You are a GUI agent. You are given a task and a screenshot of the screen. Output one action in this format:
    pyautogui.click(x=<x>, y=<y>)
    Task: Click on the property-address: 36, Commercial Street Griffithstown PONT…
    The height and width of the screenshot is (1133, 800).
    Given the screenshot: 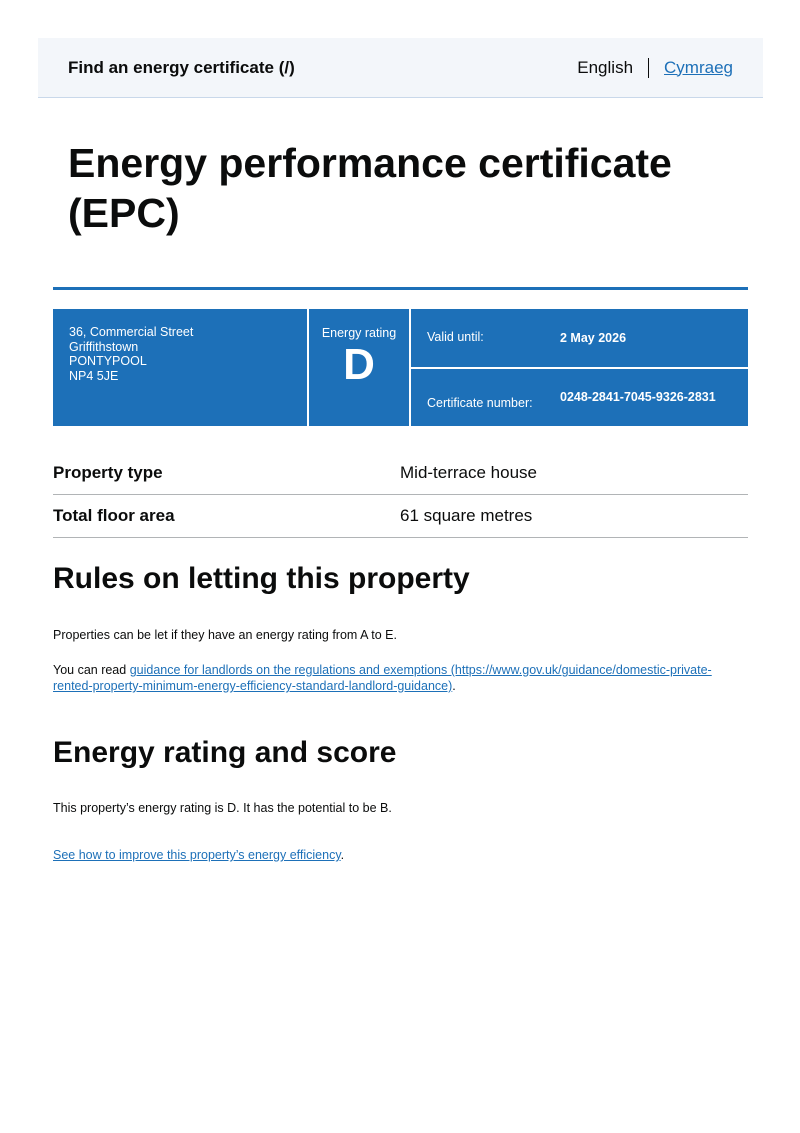 What is the action you would take?
    pyautogui.click(x=180, y=367)
    